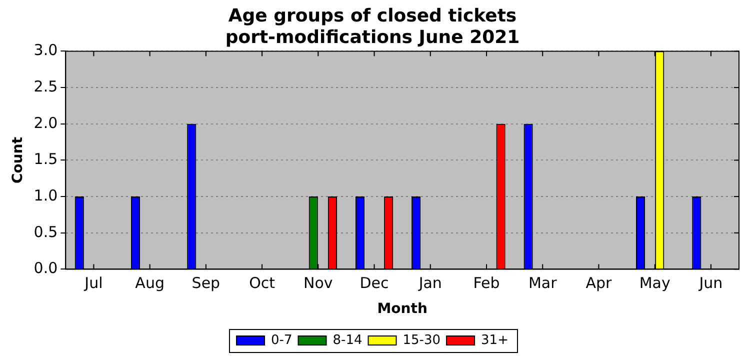  I want to click on x-axis-title: Month, so click(402, 309).